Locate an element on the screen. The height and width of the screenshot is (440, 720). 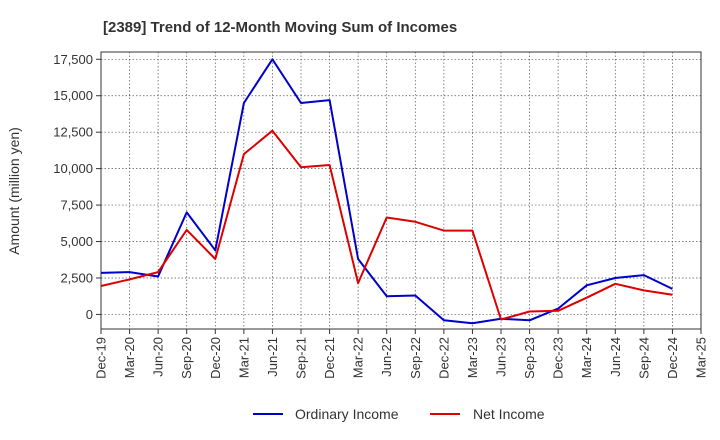
x-tick-label-sep-20: Sep-20 is located at coordinates (186, 358).